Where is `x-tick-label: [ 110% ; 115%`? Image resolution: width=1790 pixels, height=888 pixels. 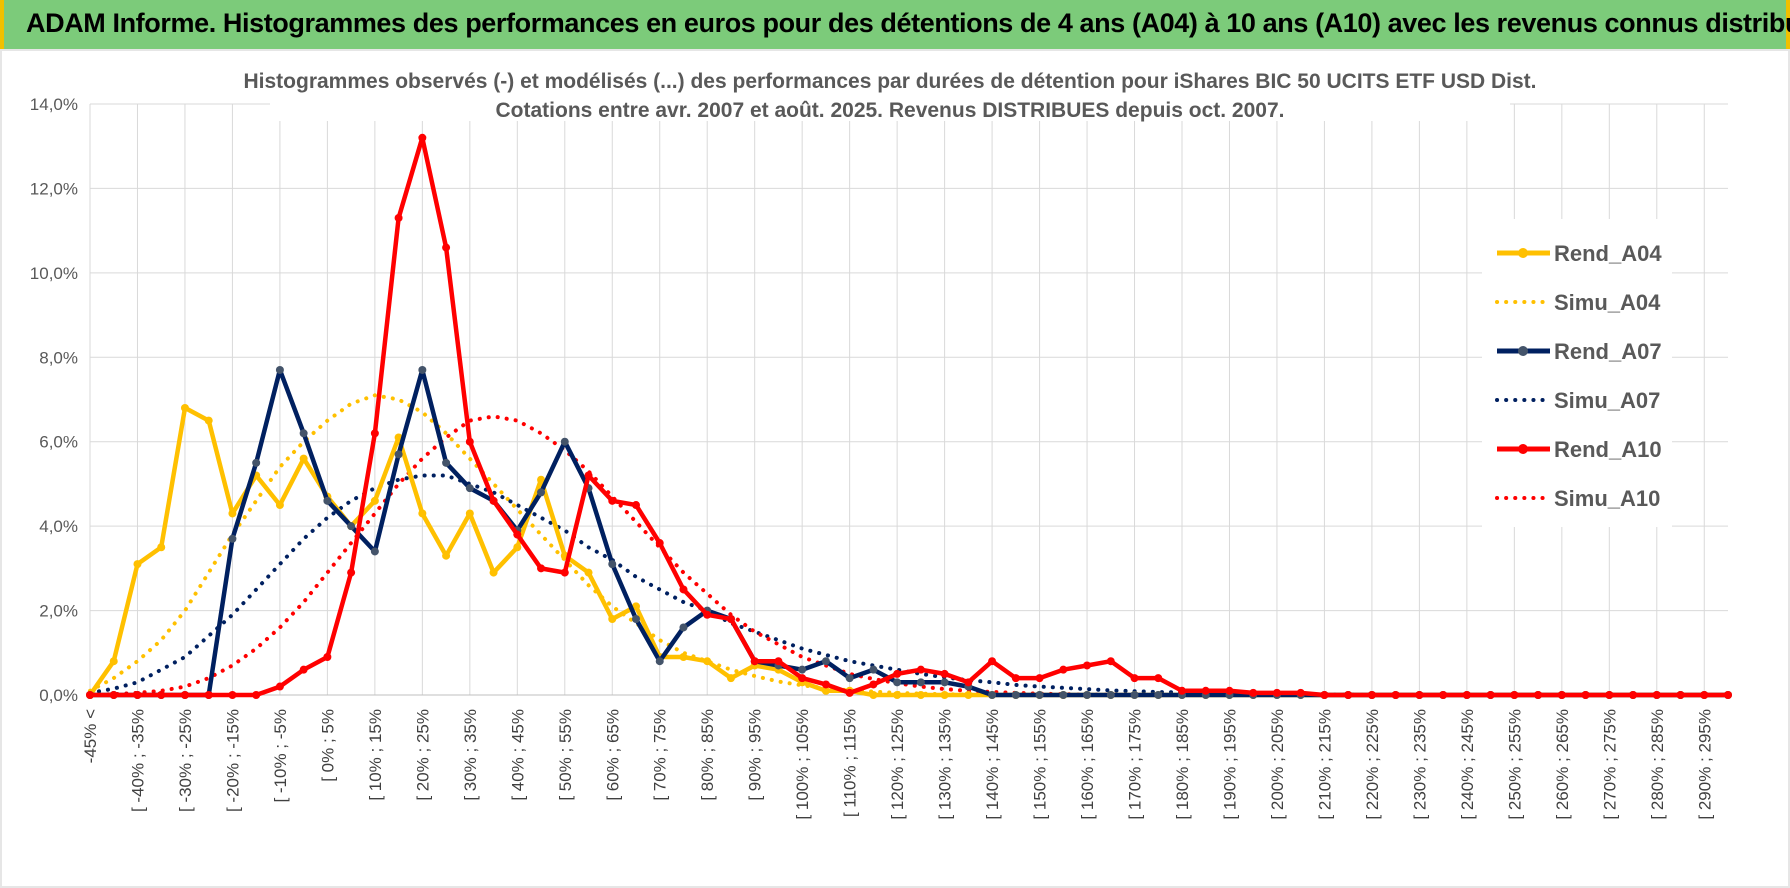 x-tick-label: [ 110% ; 115% is located at coordinates (850, 763).